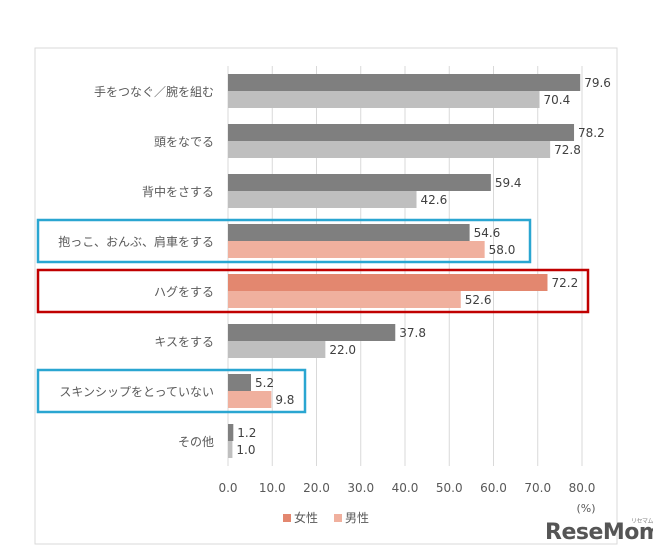 The image size is (653, 560). What do you see at coordinates (357, 518) in the screenshot?
I see `legend-label-male: 男性` at bounding box center [357, 518].